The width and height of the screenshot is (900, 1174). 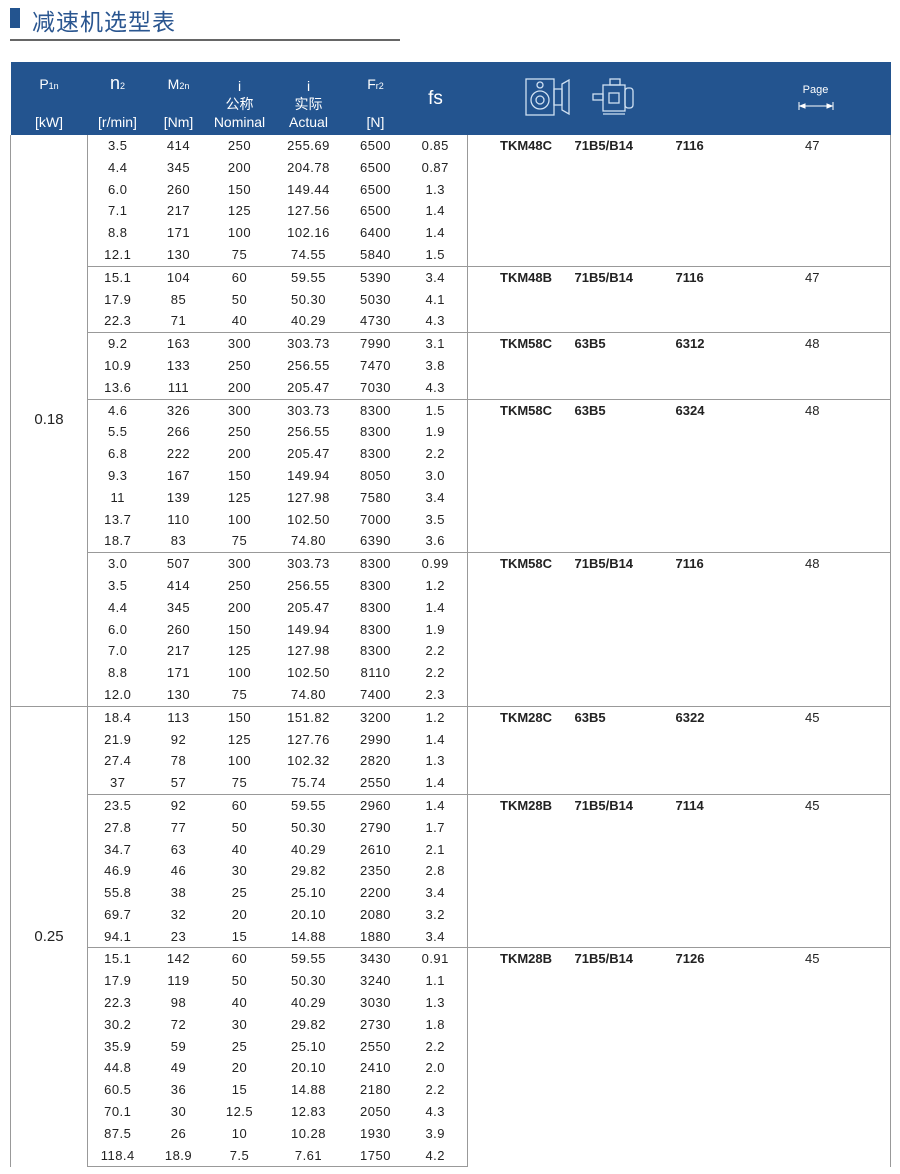 What do you see at coordinates (239, 1112) in the screenshot?
I see `ratio-nominal: 12.5` at bounding box center [239, 1112].